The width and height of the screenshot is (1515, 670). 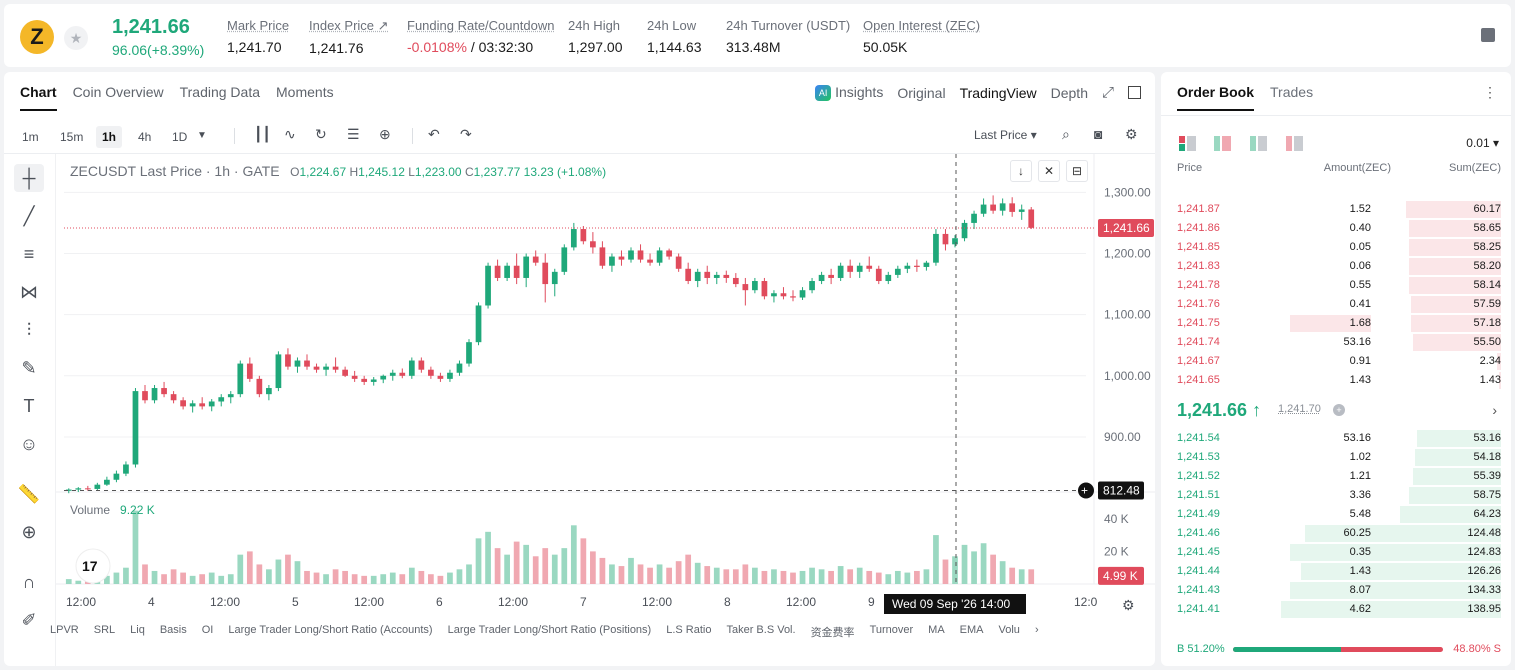 What do you see at coordinates (434, 134) in the screenshot?
I see `undo-icon: ↶` at bounding box center [434, 134].